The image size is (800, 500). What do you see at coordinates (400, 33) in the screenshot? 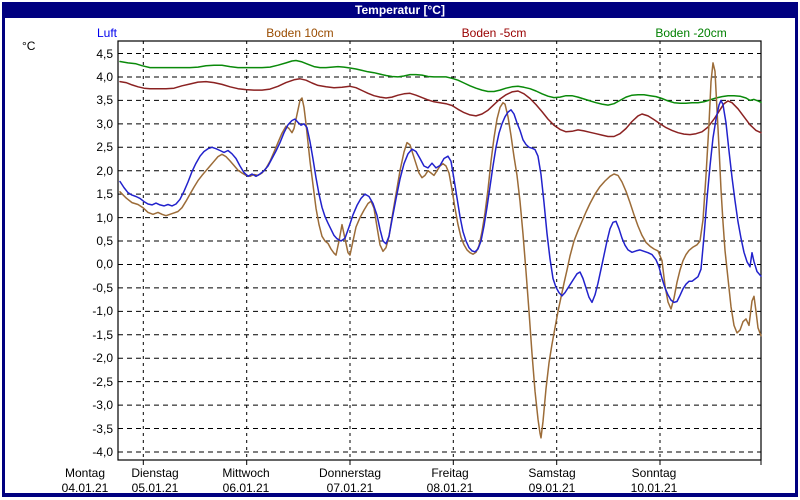
I see `chart-legend: Luft Boden 10cm Boden -5cm Boden -20cm` at bounding box center [400, 33].